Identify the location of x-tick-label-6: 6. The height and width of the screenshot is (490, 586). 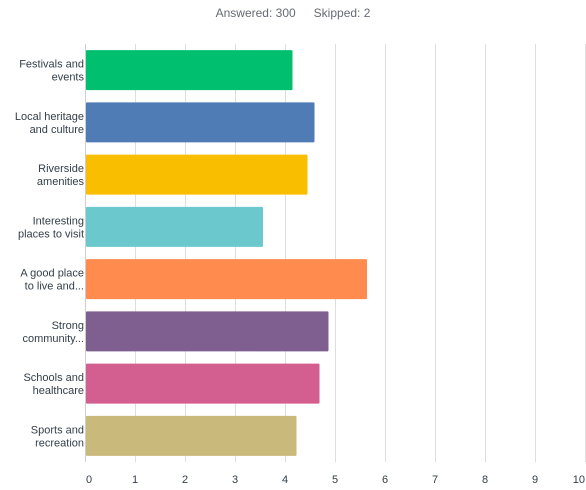
(385, 480).